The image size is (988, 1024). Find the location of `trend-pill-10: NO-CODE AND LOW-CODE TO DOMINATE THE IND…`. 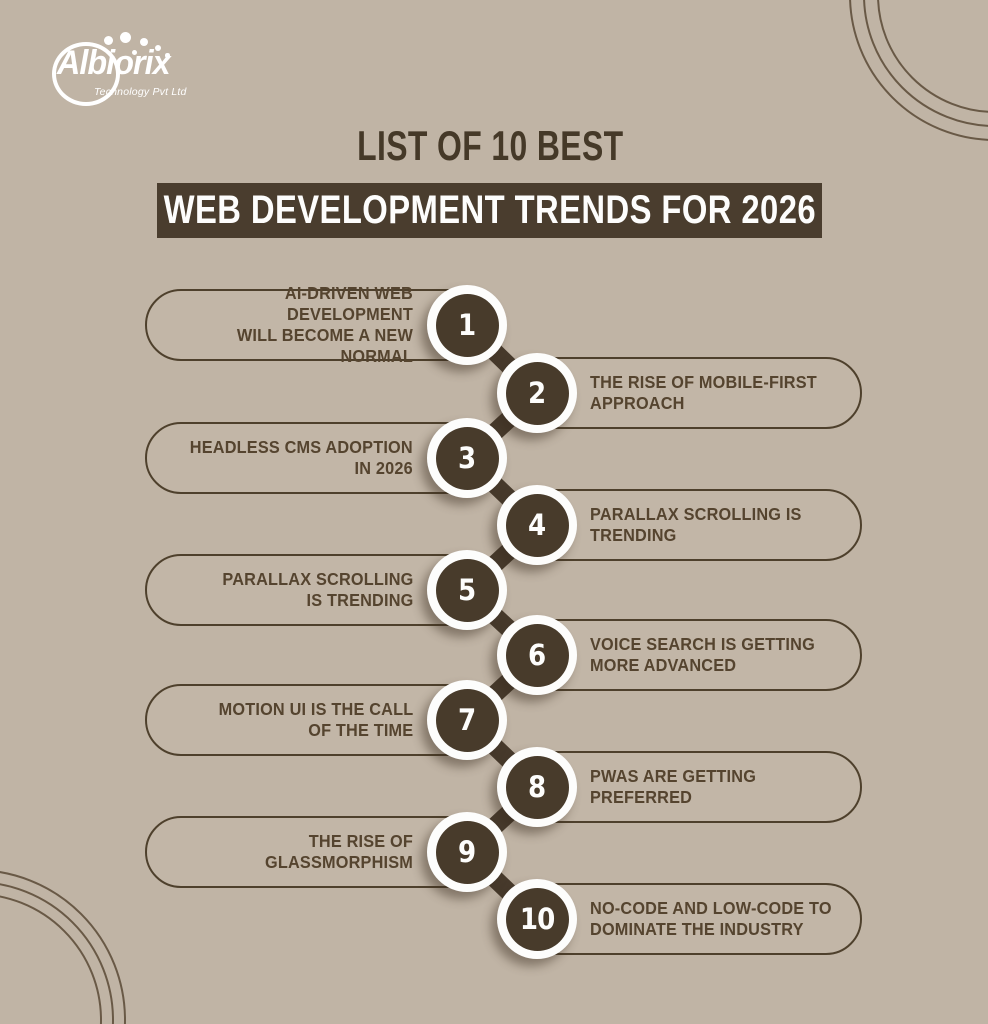

trend-pill-10: NO-CODE AND LOW-CODE TO DOMINATE THE IND… is located at coordinates (689, 919).